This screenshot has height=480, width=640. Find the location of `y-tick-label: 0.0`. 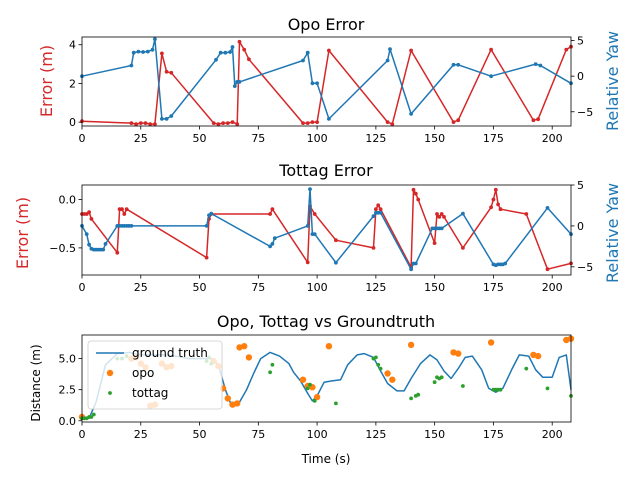

y-tick-label: 0.0 is located at coordinates (68, 200).